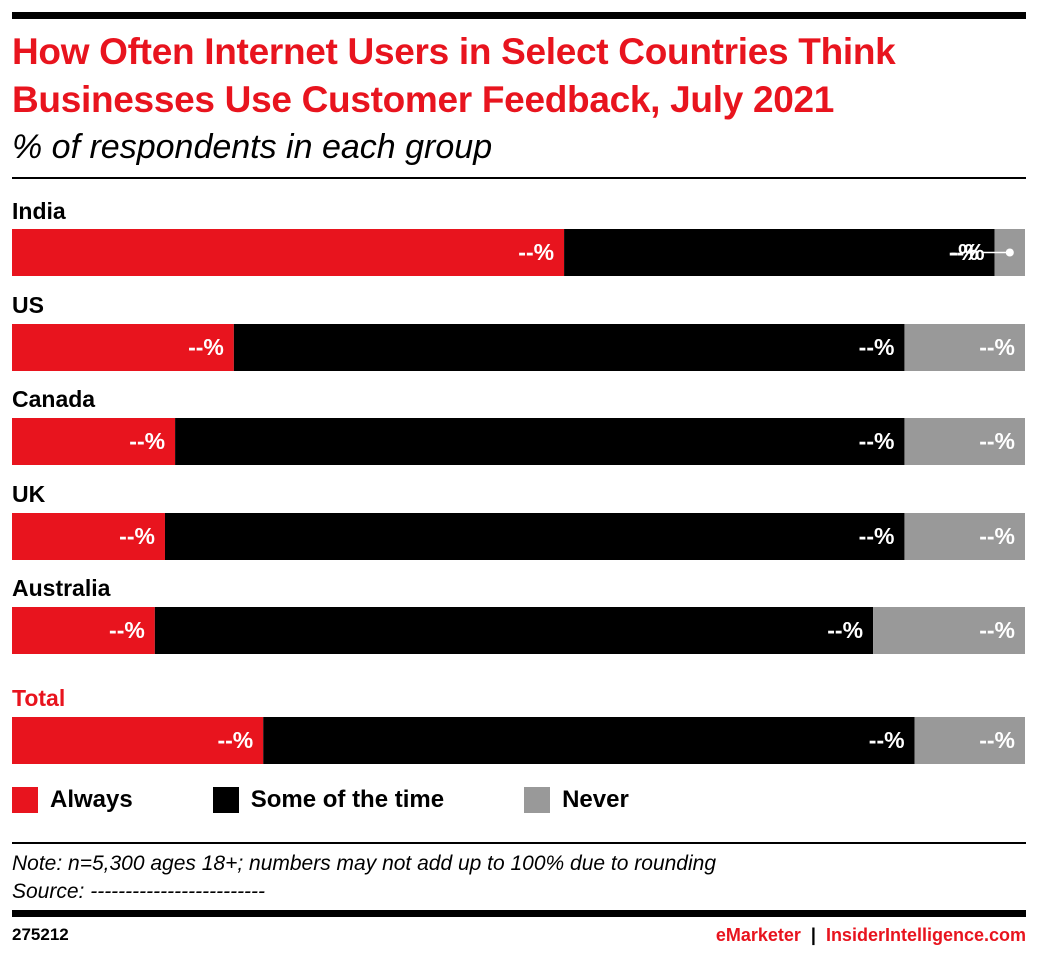 The width and height of the screenshot is (1038, 960). I want to click on bar-us-always, so click(123, 347).